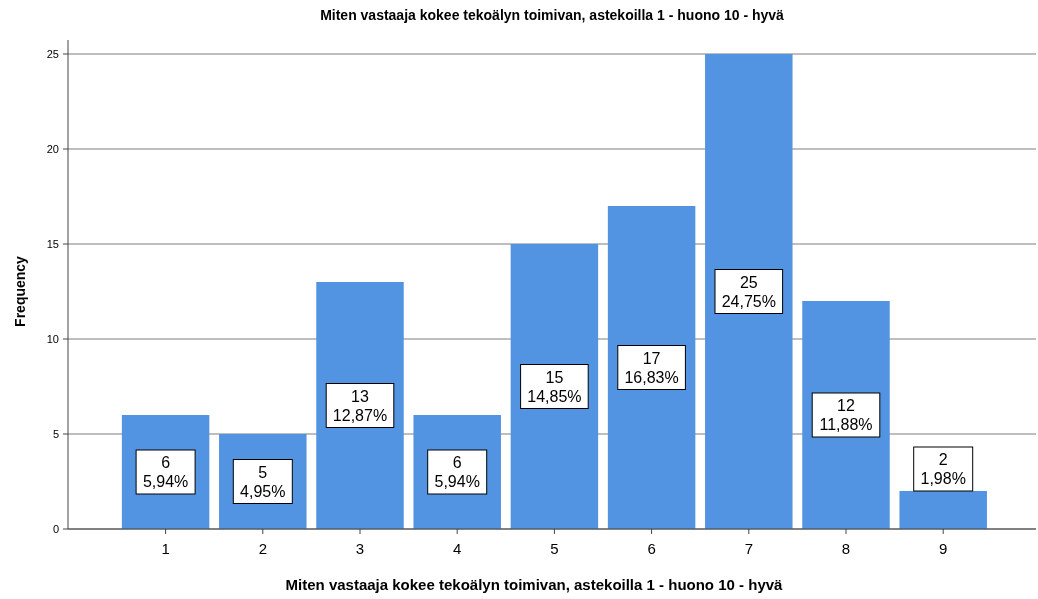  What do you see at coordinates (554, 548) in the screenshot?
I see `x-tick-label: 5` at bounding box center [554, 548].